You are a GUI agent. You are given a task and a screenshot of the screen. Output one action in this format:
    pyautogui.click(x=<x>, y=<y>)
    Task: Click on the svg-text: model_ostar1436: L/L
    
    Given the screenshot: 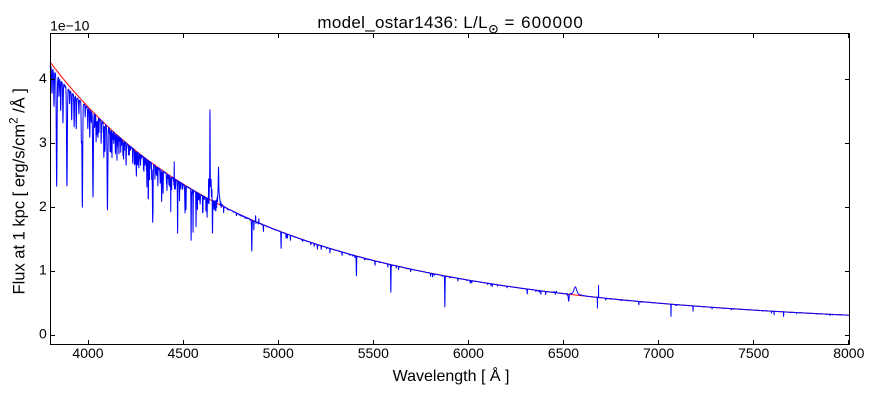 What is the action you would take?
    pyautogui.click(x=402, y=22)
    